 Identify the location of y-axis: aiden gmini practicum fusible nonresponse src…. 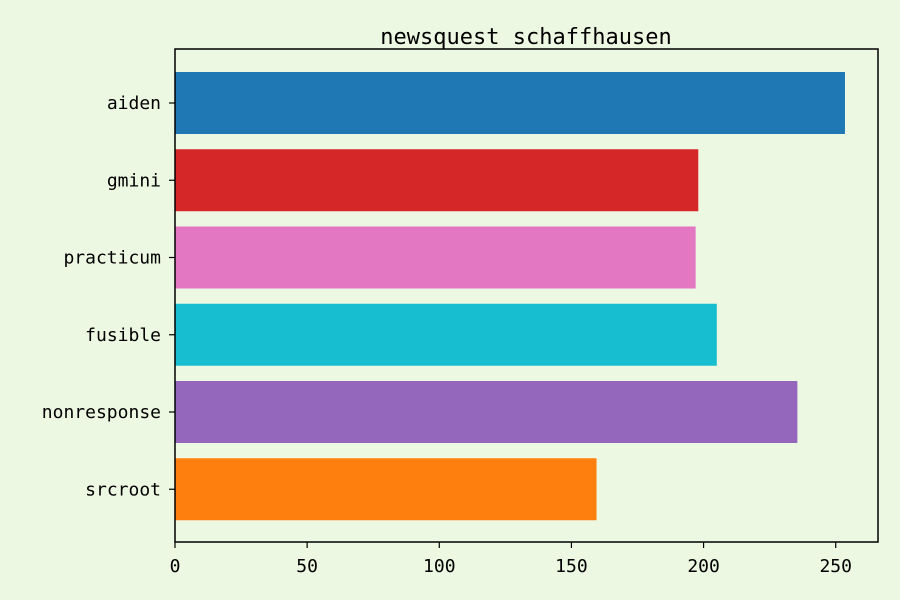
(108, 296).